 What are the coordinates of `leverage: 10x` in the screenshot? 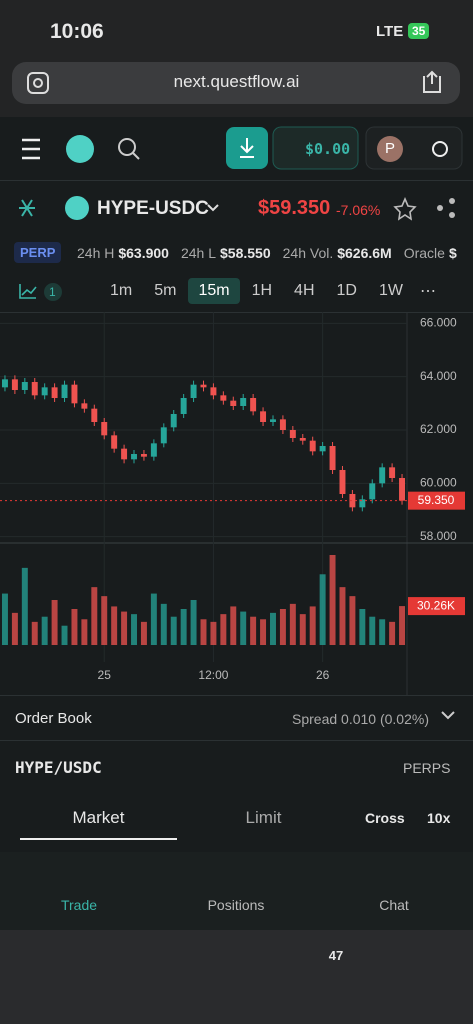 It's located at (439, 818).